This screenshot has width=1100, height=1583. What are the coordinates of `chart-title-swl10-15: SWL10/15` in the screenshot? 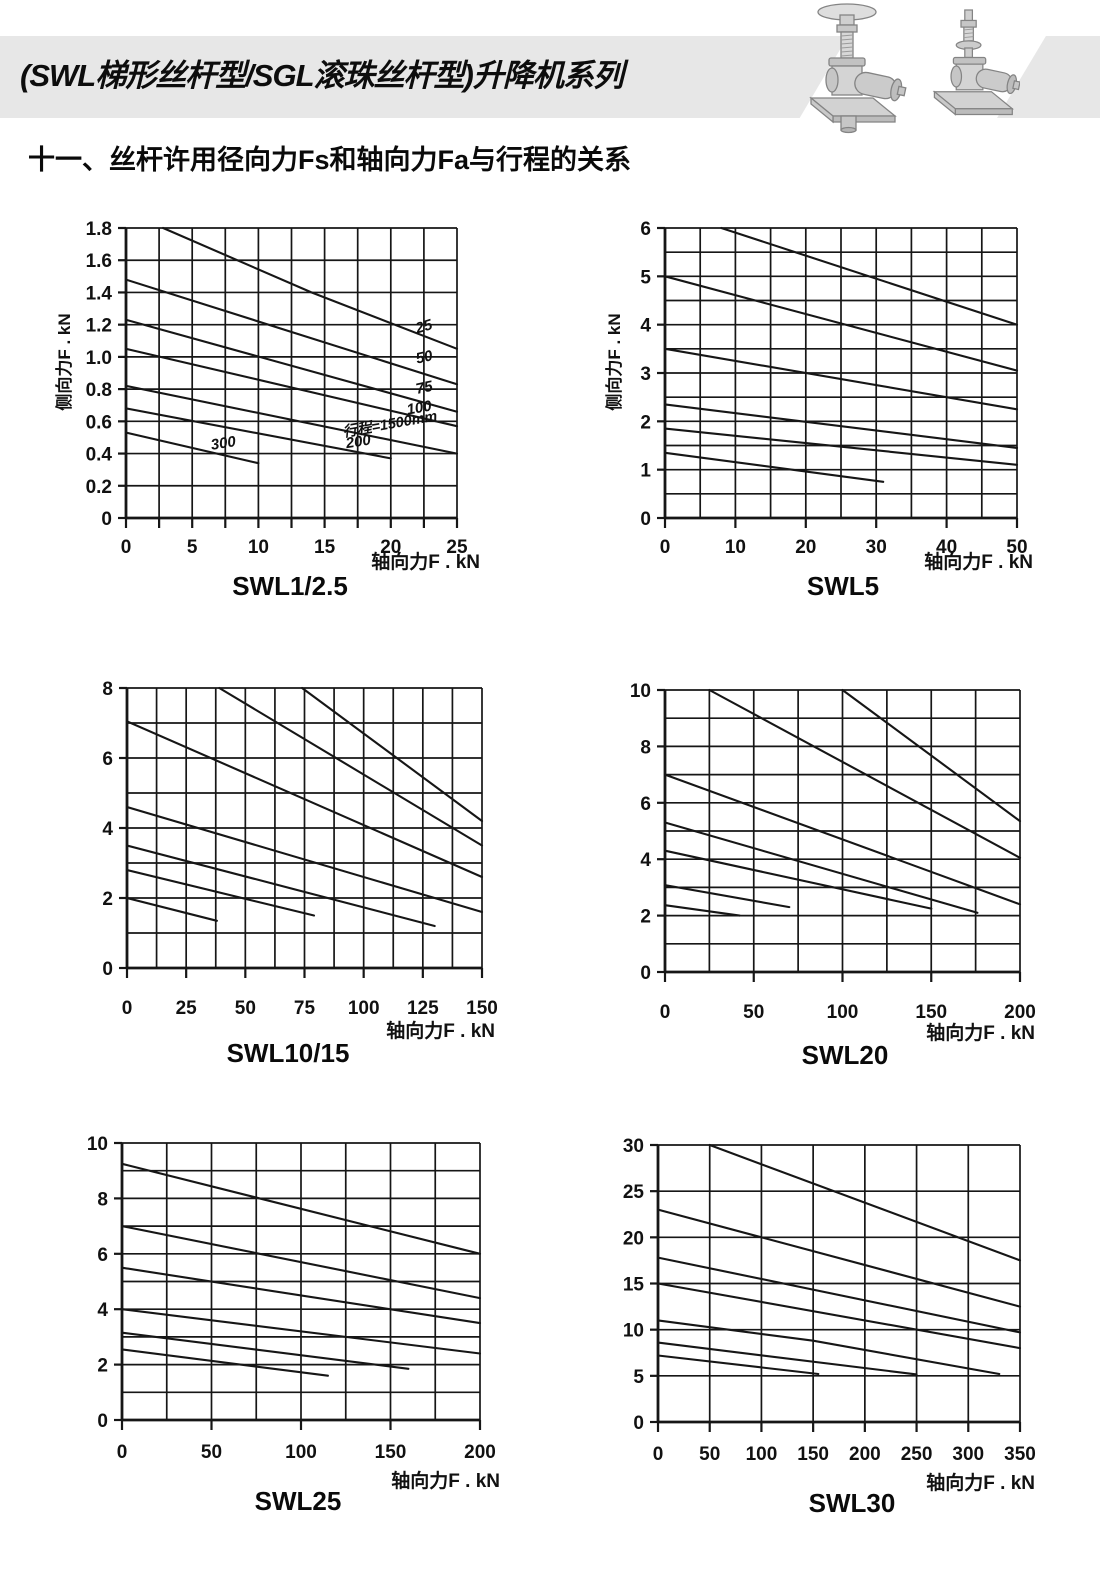 It's located at (288, 1053).